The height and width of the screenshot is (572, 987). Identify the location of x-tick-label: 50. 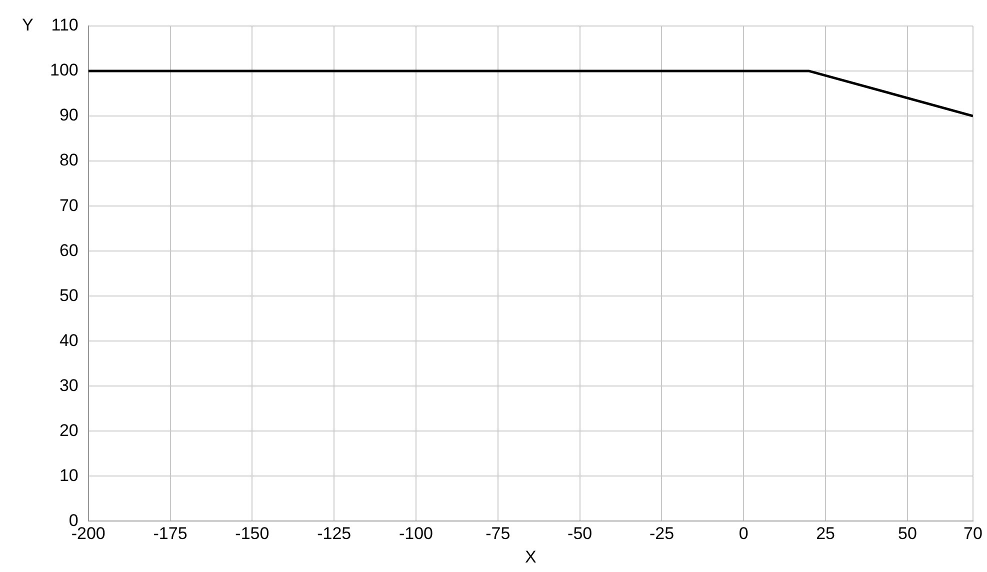
(907, 534).